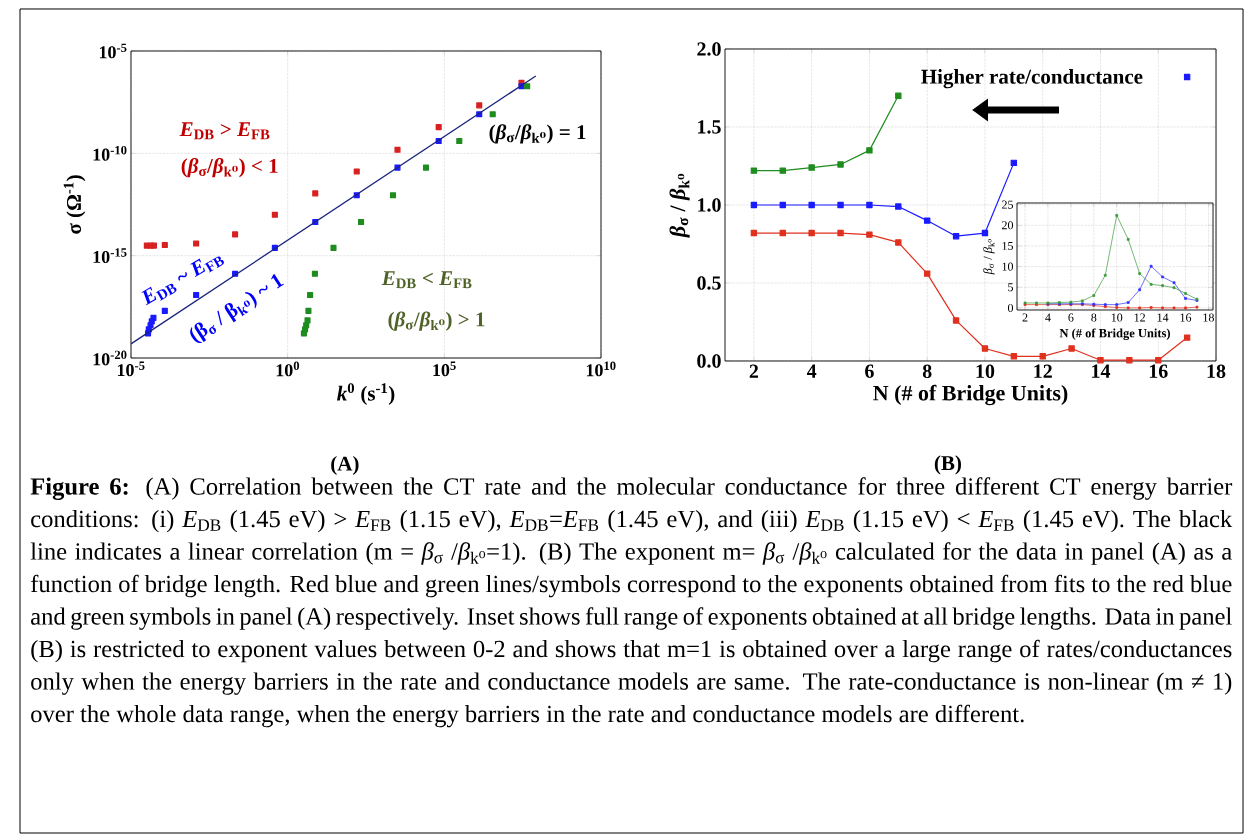 The image size is (1248, 835). Describe the element at coordinates (709, 283) in the screenshot. I see `y-tick-label: 0.5` at that location.